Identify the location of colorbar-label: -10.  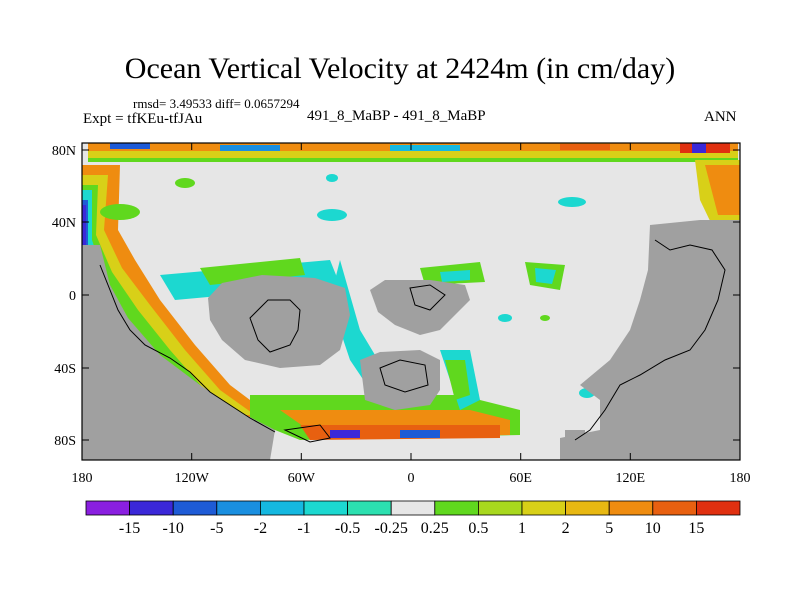
(173, 528).